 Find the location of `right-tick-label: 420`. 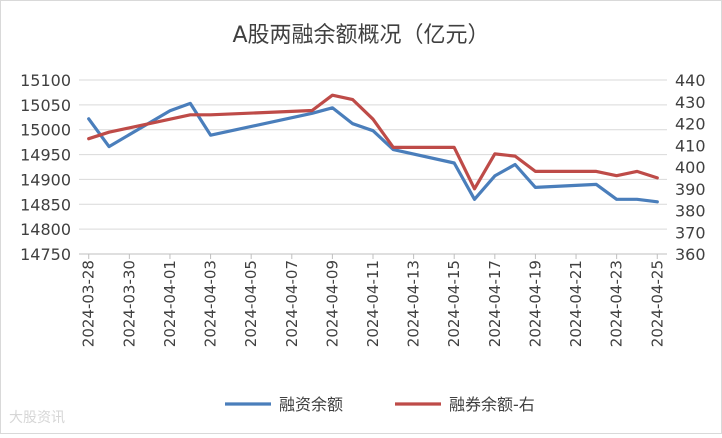

right-tick-label: 420 is located at coordinates (690, 124).